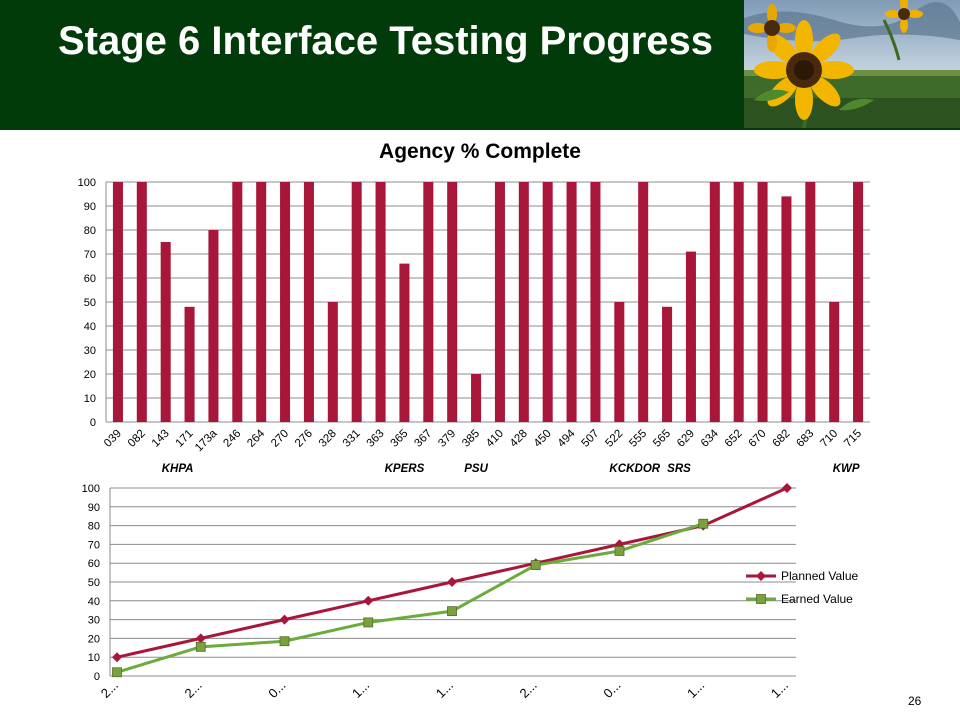  Describe the element at coordinates (679, 469) in the screenshot. I see `group-label: SRS` at that location.